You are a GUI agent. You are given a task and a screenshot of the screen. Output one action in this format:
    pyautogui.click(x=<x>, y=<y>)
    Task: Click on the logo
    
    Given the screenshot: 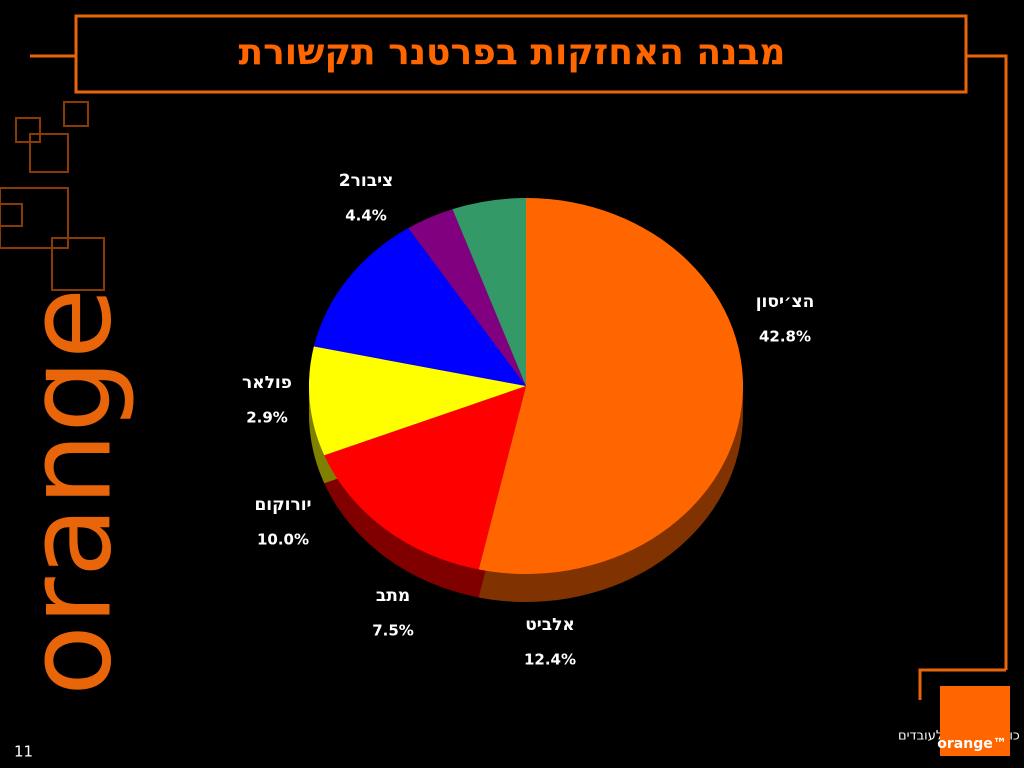 What is the action you would take?
    pyautogui.click(x=975, y=721)
    